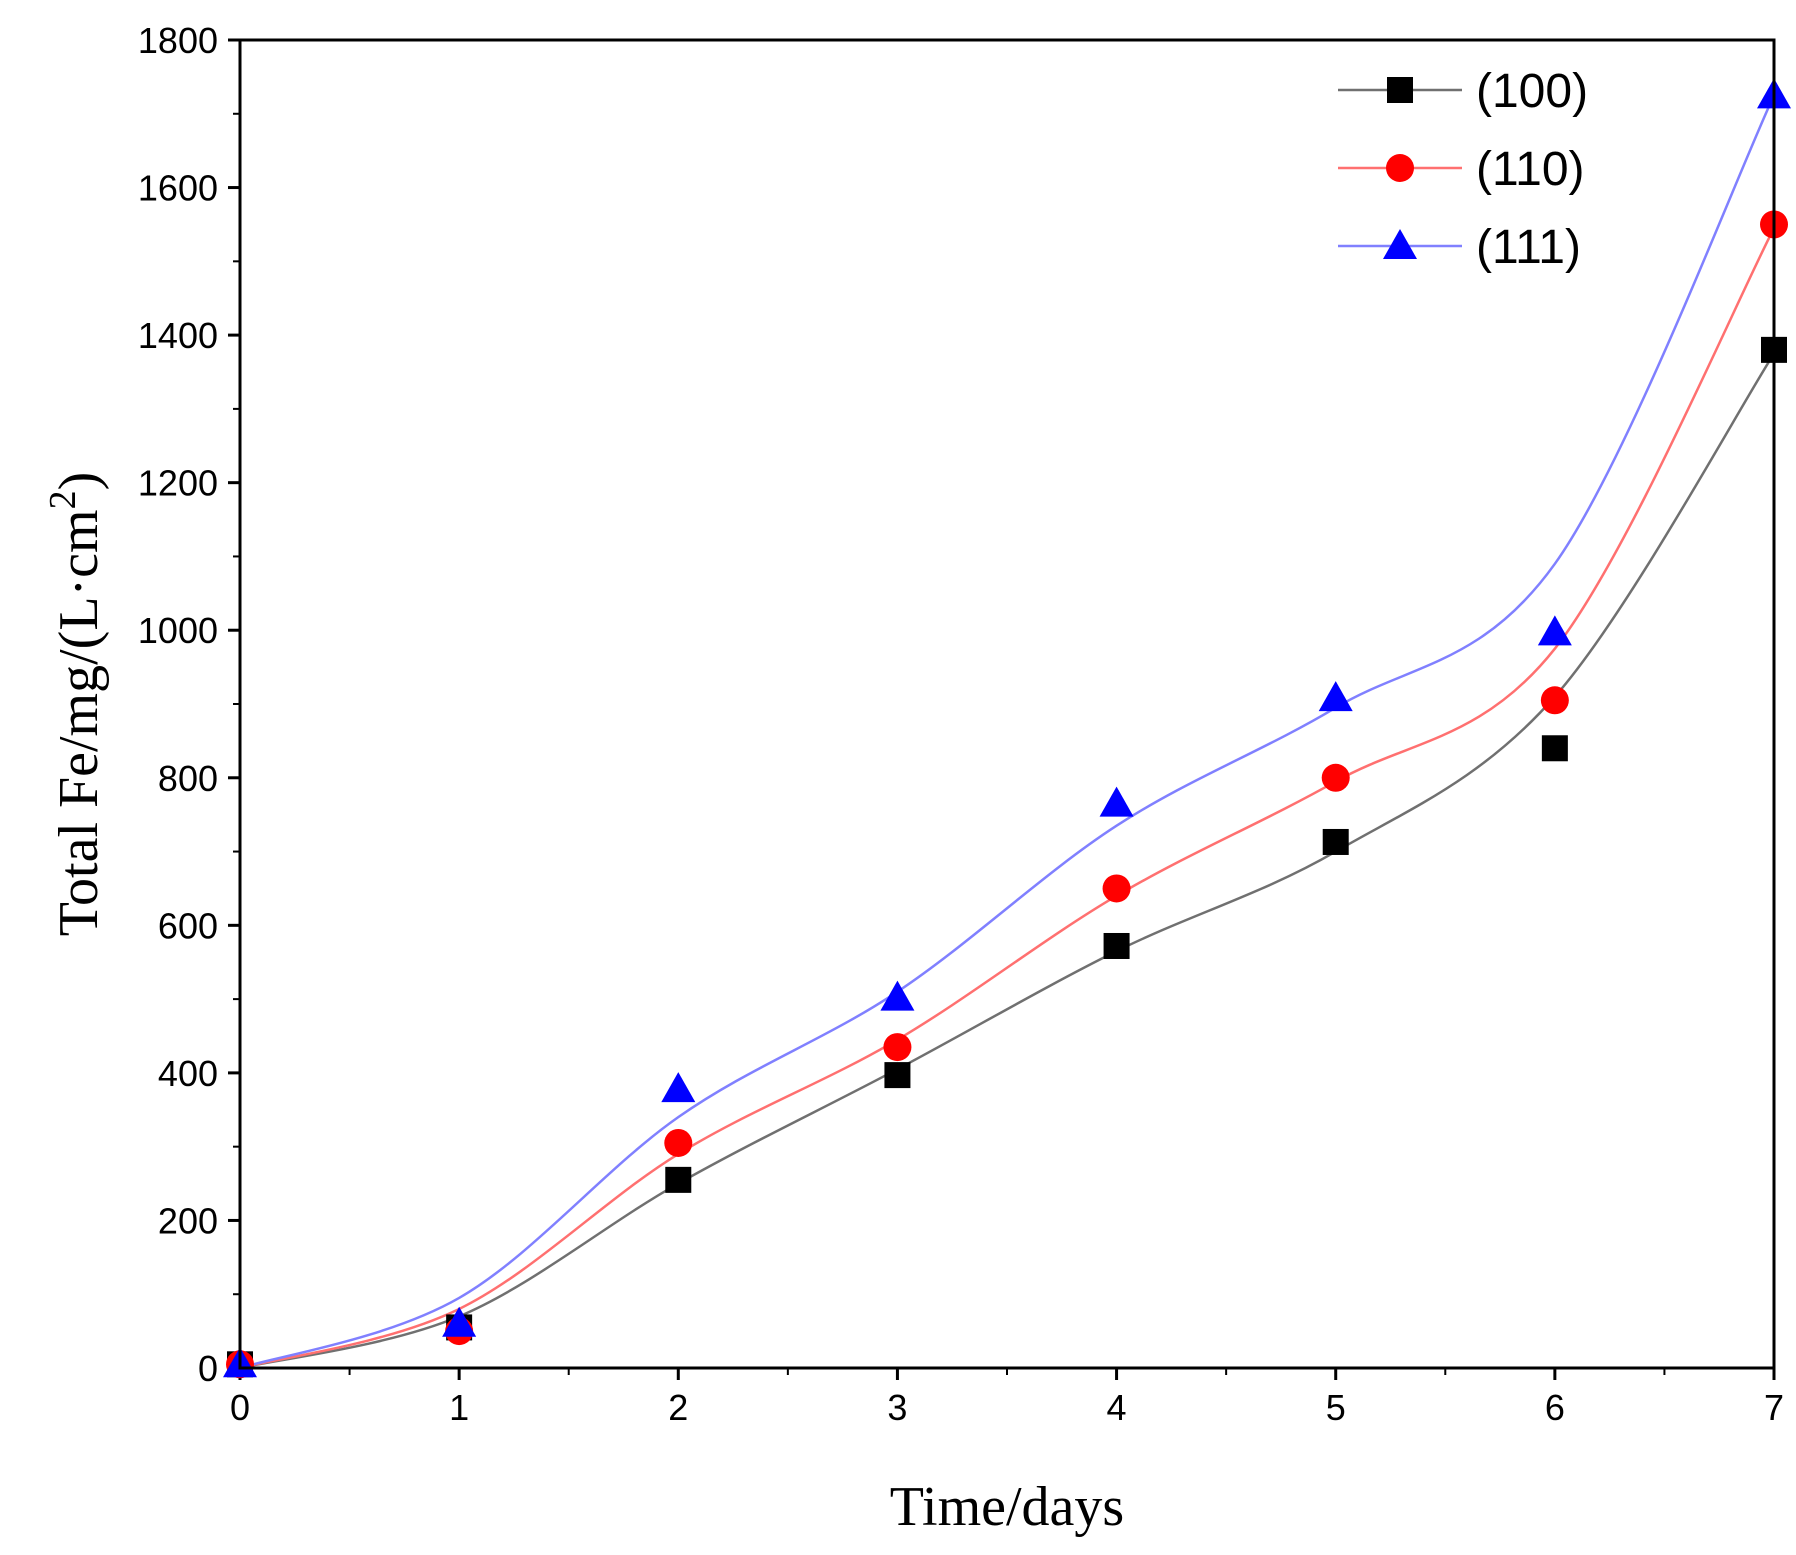 Image resolution: width=1796 pixels, height=1555 pixels. Describe the element at coordinates (208, 1368) in the screenshot. I see `y-tick-label: 0` at that location.